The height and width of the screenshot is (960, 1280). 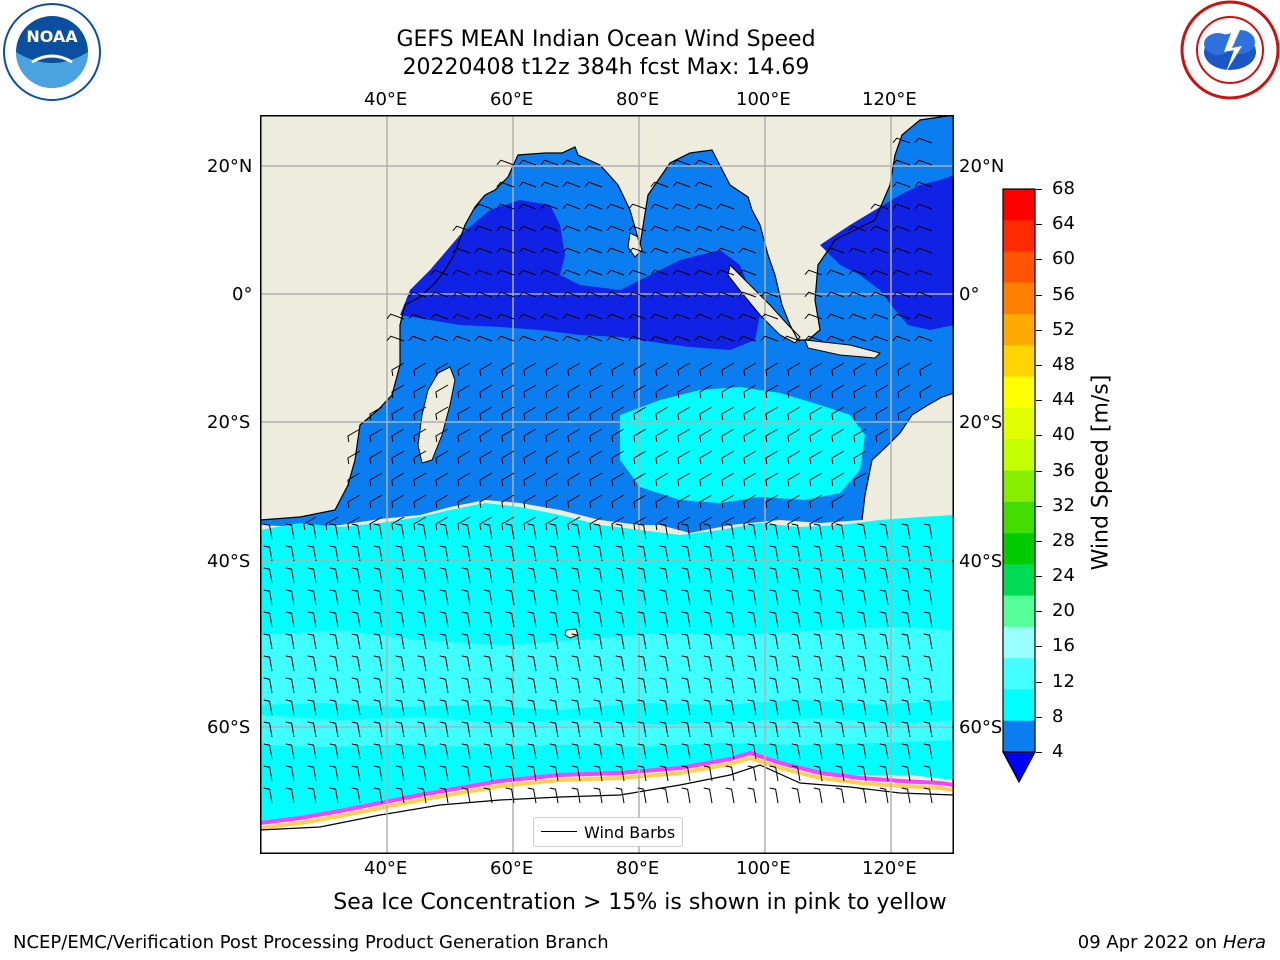 What do you see at coordinates (607, 787) in the screenshot?
I see `sea-ice-edge-pink` at bounding box center [607, 787].